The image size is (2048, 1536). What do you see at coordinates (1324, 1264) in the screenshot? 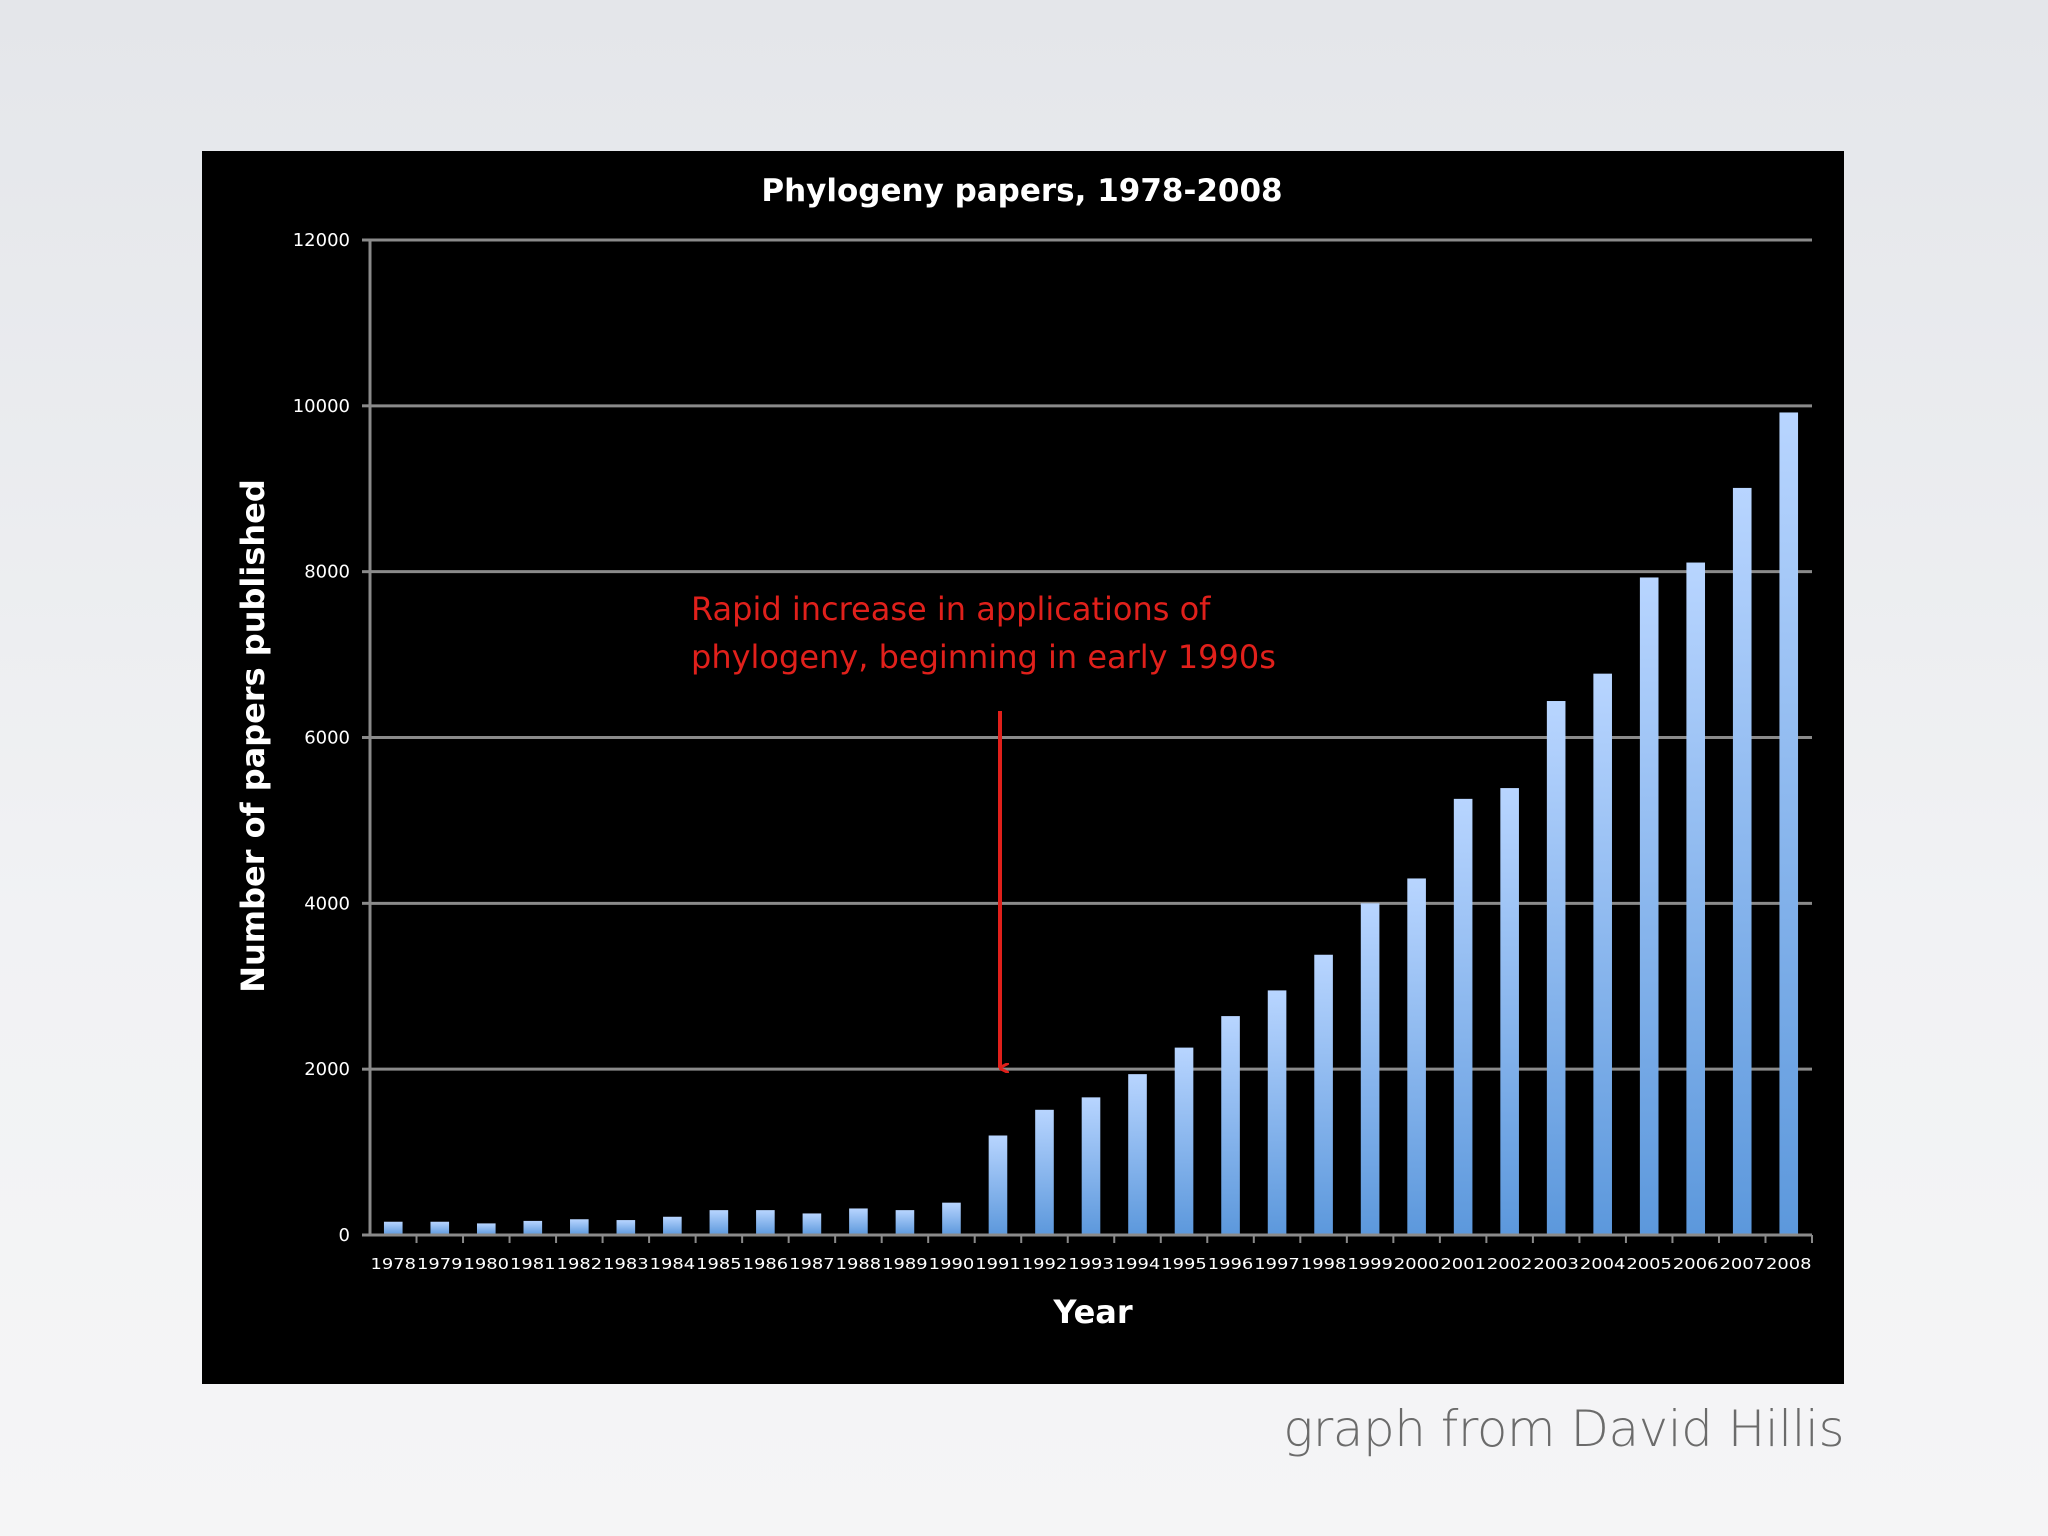
I see `x-tick-label-1998: 1998` at bounding box center [1324, 1264].